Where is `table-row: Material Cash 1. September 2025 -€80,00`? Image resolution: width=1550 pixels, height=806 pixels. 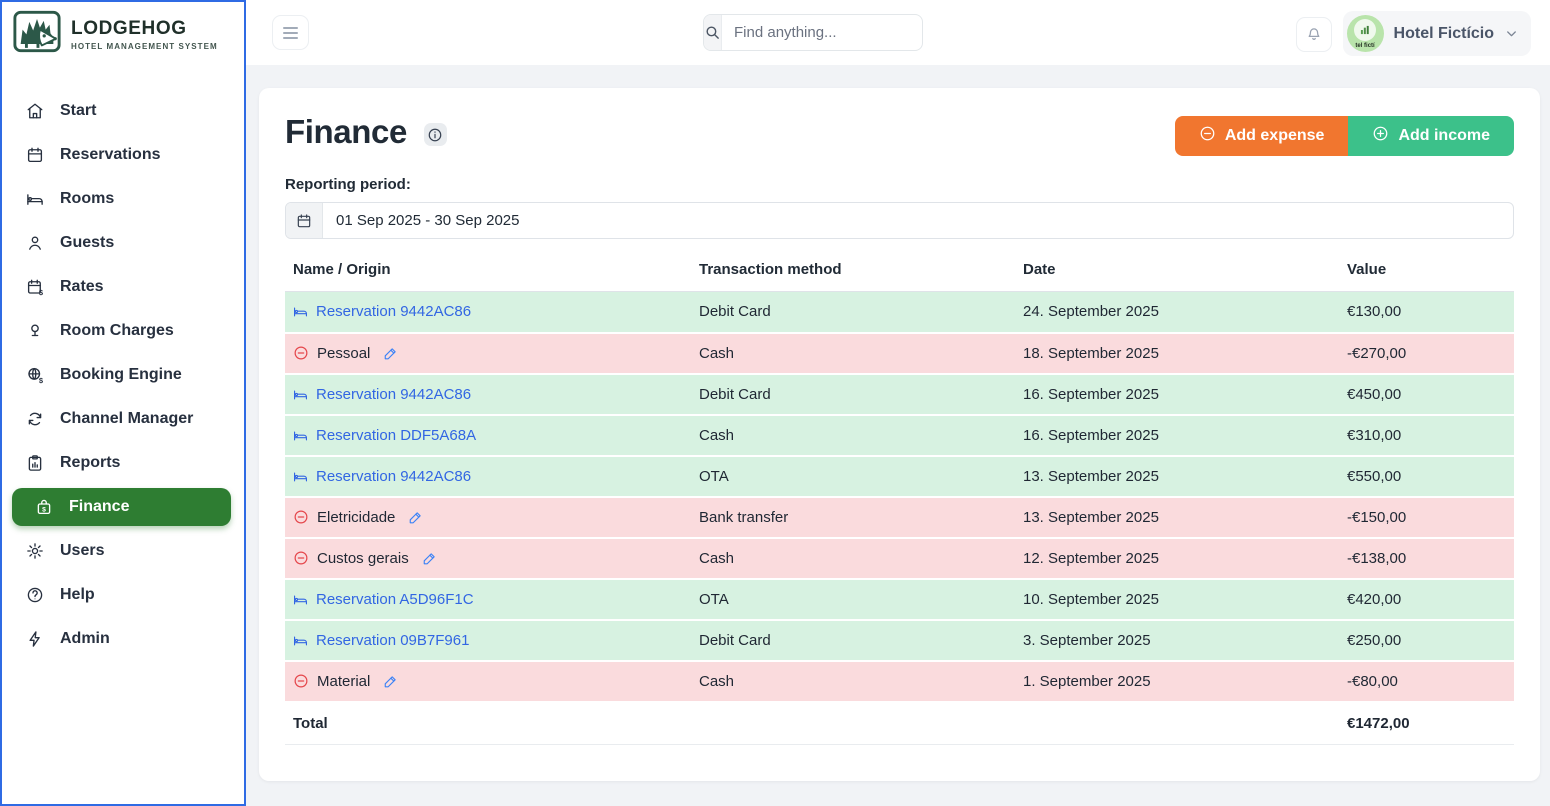
table-row: Material Cash 1. September 2025 -€80,00 is located at coordinates (899, 681).